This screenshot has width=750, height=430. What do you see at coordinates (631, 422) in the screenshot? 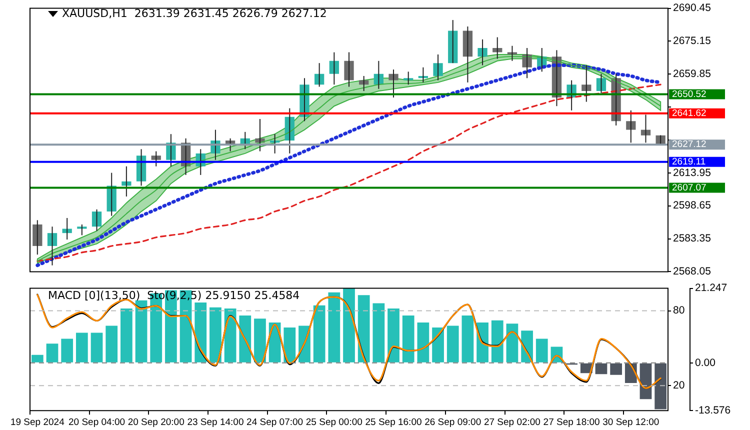
I see `x-tick-label: 30 Sep 12:00` at bounding box center [631, 422].